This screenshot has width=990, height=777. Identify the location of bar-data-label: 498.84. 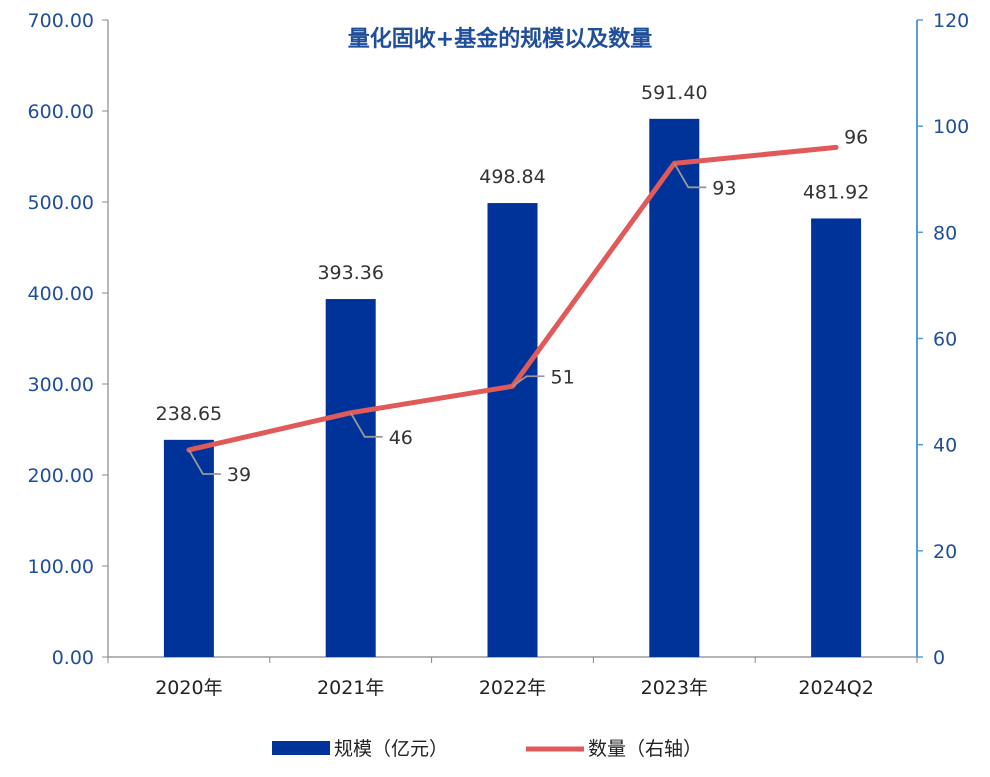
(512, 177).